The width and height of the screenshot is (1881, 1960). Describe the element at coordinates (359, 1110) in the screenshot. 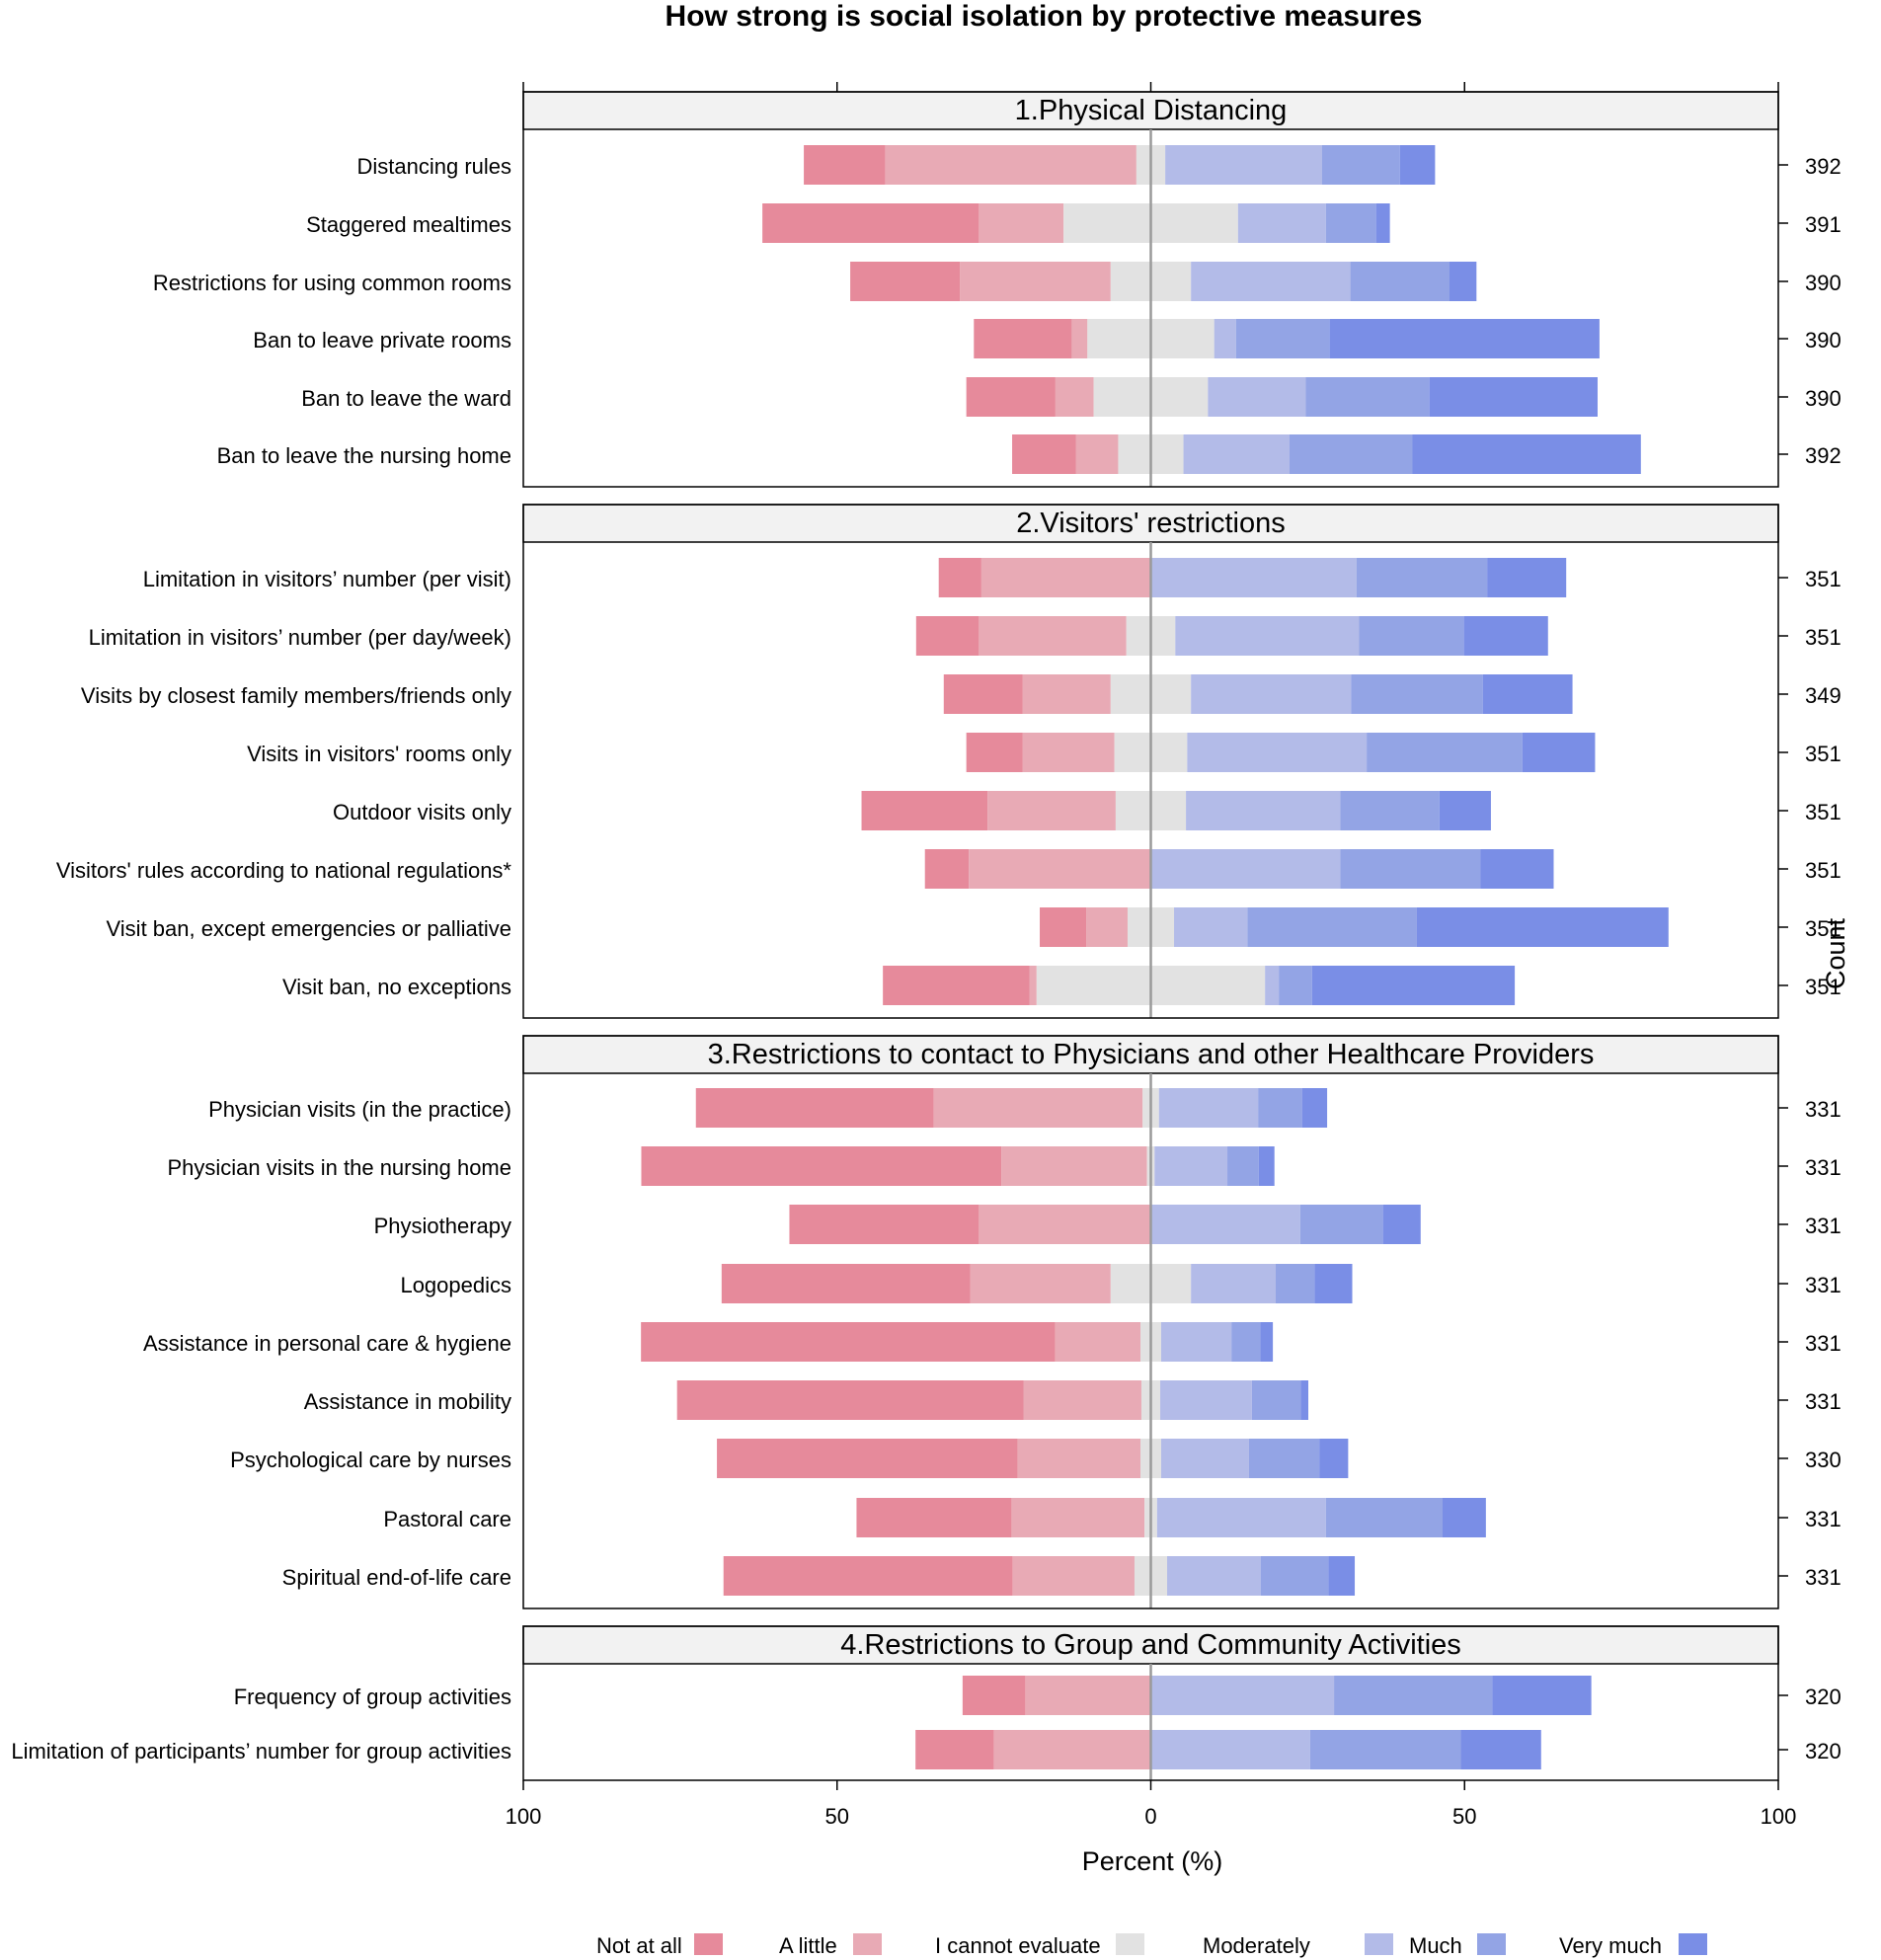

I see `row-label: Physician visits (in the practice)` at that location.